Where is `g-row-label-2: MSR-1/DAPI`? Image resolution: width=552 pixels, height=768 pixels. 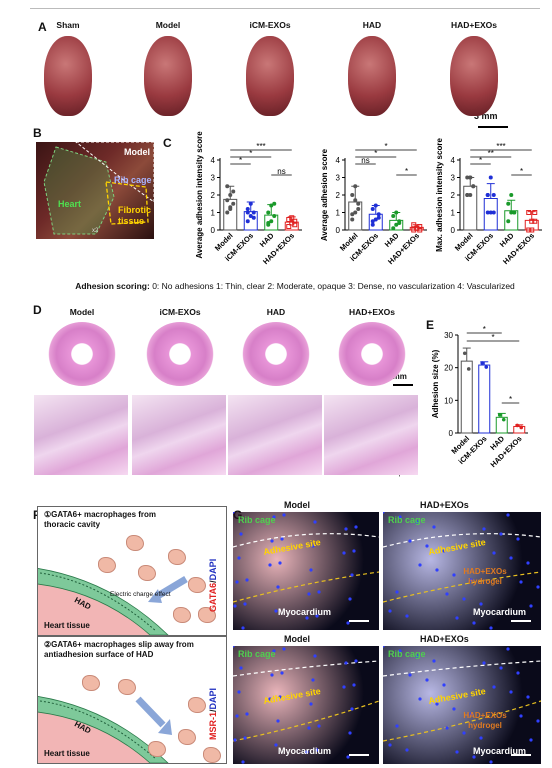 g-row-label-2: MSR-1/DAPI is located at coordinates (213, 700).